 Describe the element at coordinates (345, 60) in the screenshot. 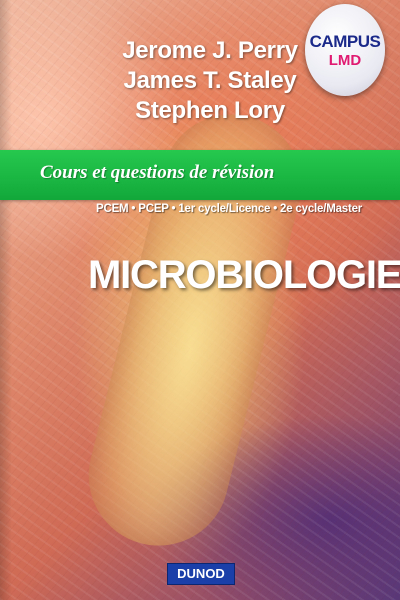

I see `badge-line-lmd: LMD` at that location.